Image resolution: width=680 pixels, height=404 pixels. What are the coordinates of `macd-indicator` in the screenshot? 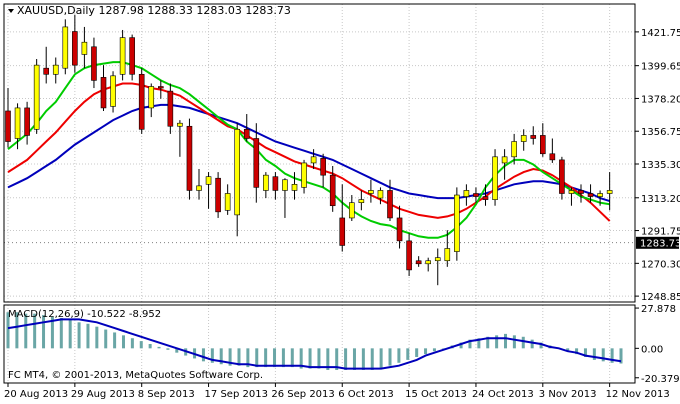 It's located at (314, 341).